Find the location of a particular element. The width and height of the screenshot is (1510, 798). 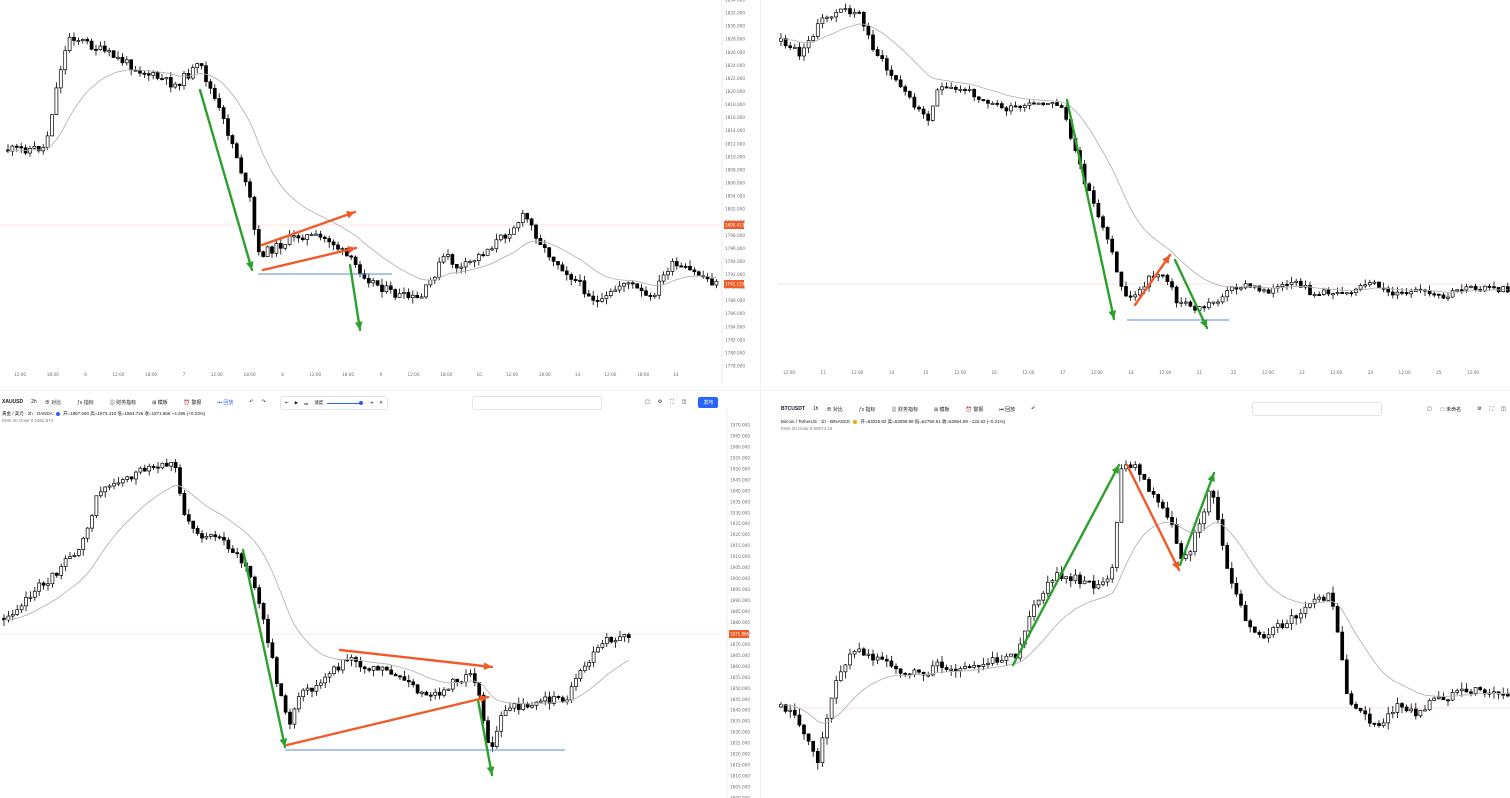

y-axis-tick-label: 1828.000 is located at coordinates (735, 39).